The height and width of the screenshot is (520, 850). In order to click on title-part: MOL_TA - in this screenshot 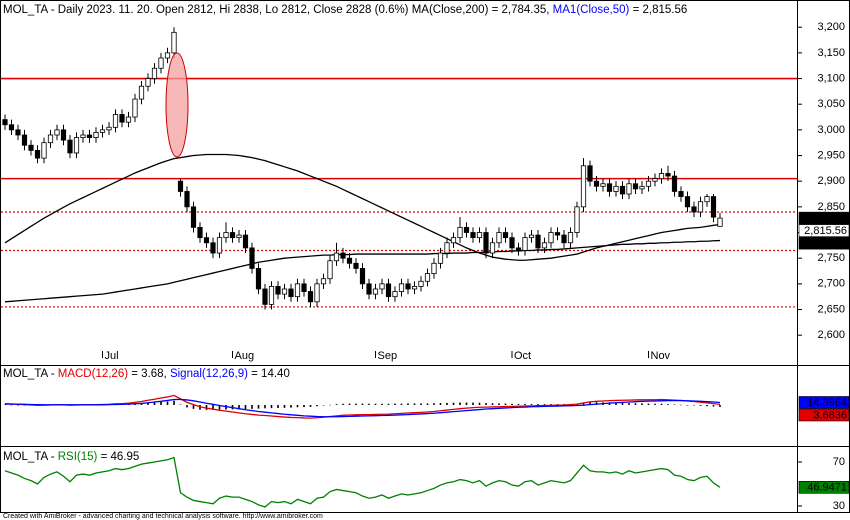, I will do `click(30, 374)`.